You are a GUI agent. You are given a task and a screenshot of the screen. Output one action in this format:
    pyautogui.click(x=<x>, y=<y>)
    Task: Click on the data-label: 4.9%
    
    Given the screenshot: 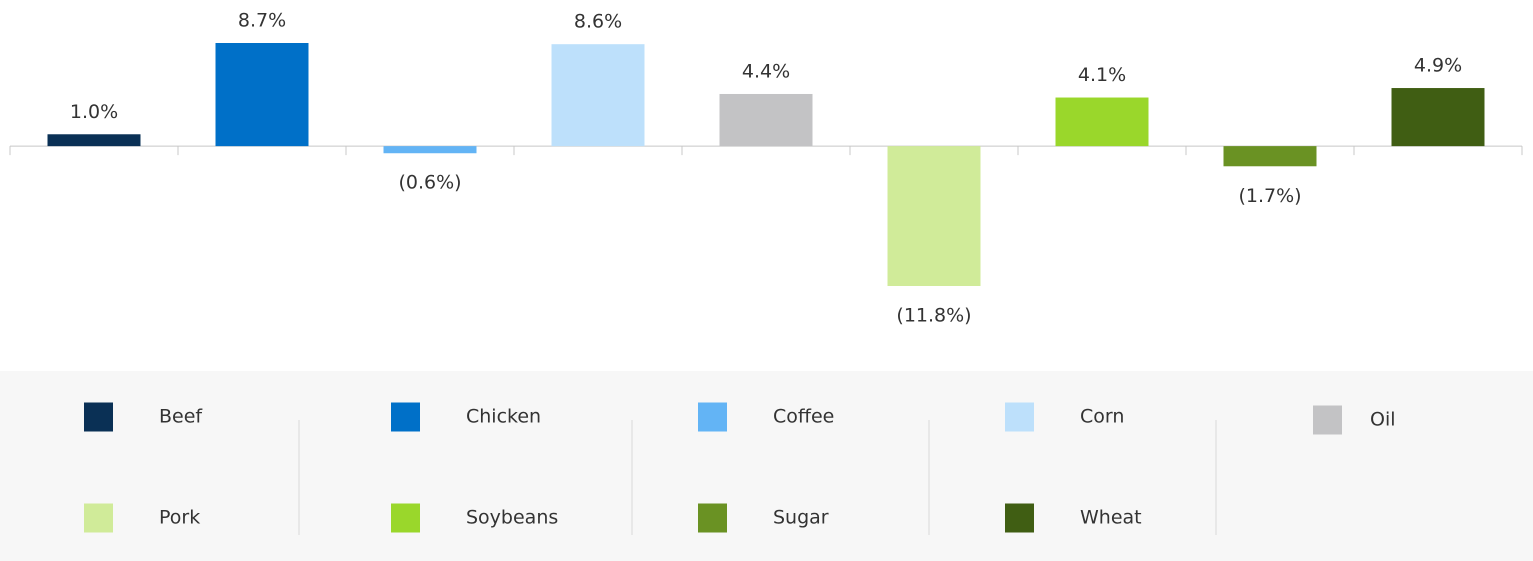 What is the action you would take?
    pyautogui.click(x=1438, y=66)
    